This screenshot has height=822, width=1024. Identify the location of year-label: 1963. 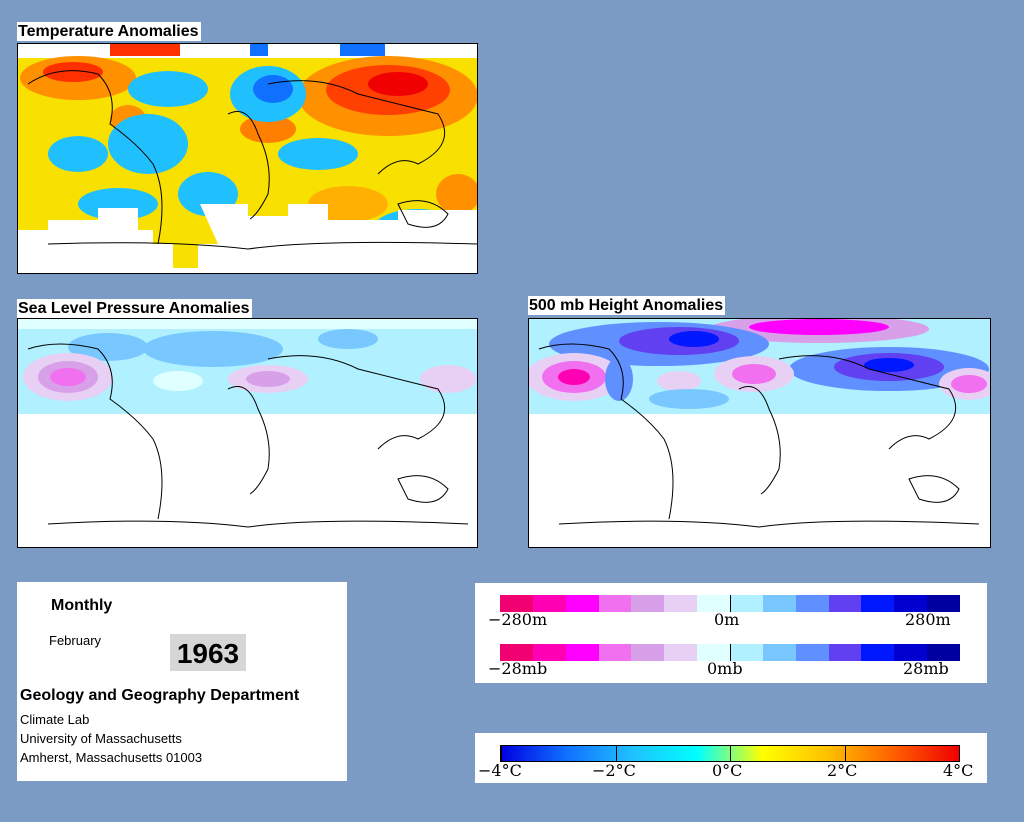
(208, 652).